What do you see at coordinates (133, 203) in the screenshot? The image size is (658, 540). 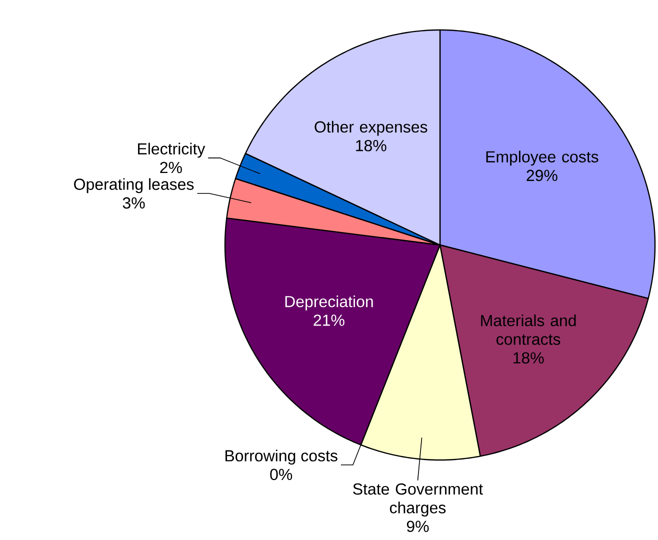 I see `data-label: 3%` at bounding box center [133, 203].